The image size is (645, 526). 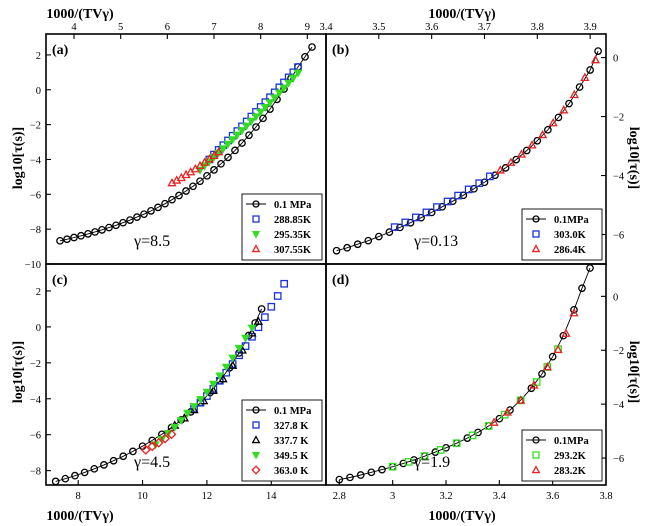 What do you see at coordinates (80, 516) in the screenshot?
I see `bottom-axis-title-left: 1000/(TVγ)` at bounding box center [80, 516].